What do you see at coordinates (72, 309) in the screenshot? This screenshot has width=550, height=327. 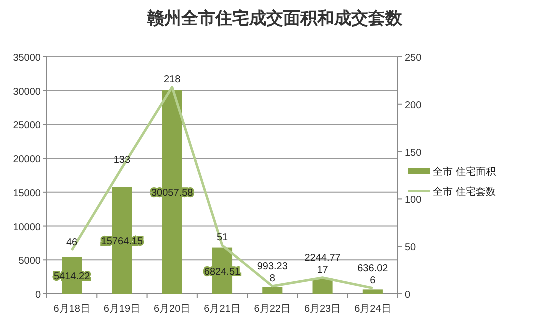 I see `x-tick-label: 6月18日` at bounding box center [72, 309].